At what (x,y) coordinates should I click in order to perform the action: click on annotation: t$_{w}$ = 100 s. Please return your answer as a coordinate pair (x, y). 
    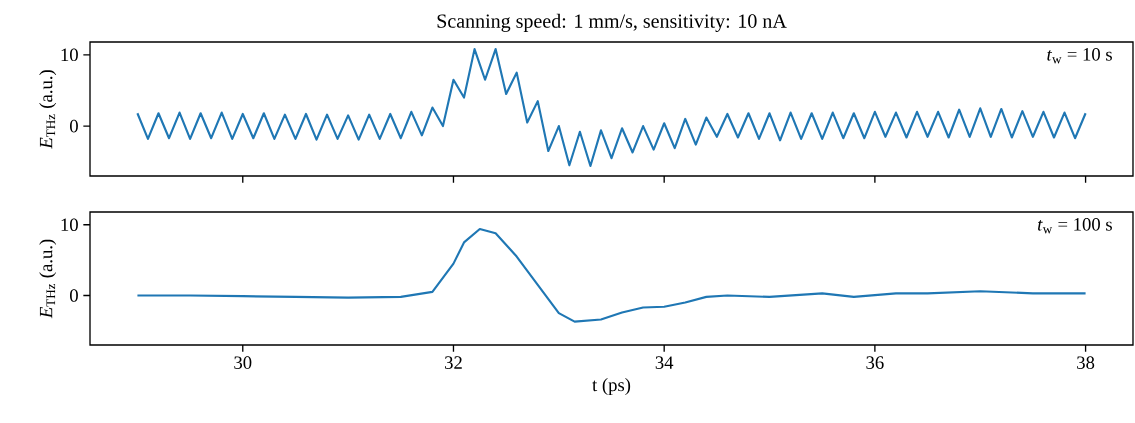
    Looking at the image, I should click on (1075, 226).